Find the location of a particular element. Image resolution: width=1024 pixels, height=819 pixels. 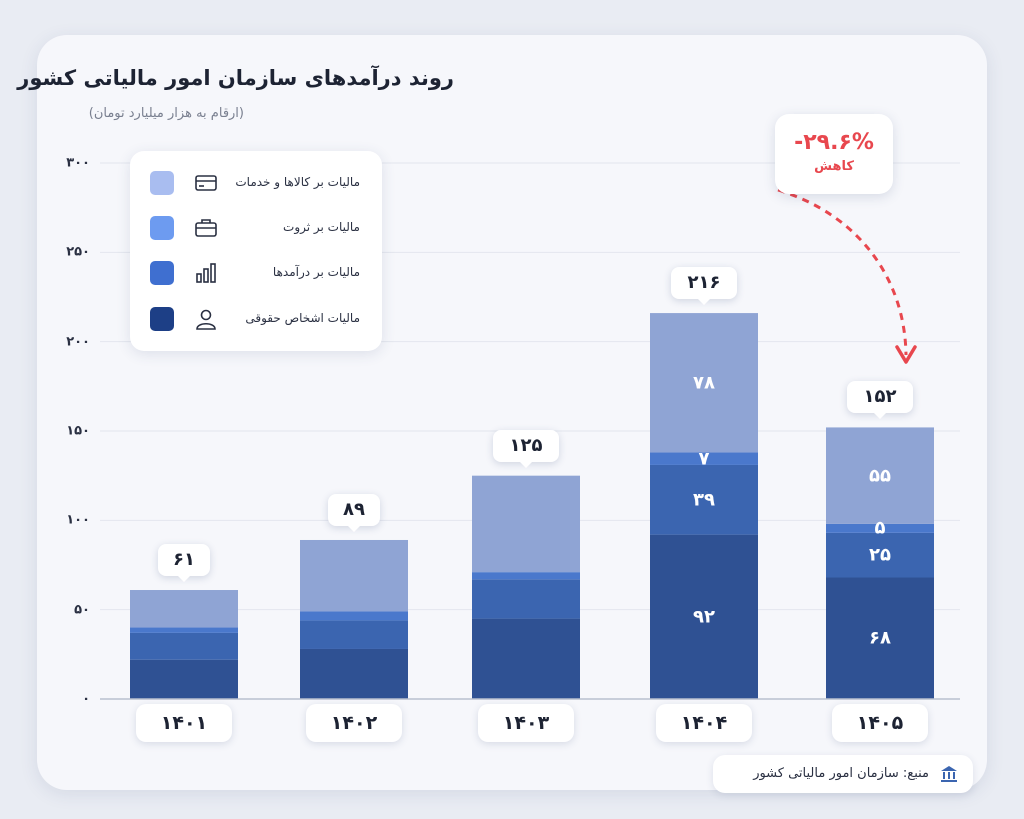

legend-item-income: مالیات بر درآمدها is located at coordinates (256, 273).